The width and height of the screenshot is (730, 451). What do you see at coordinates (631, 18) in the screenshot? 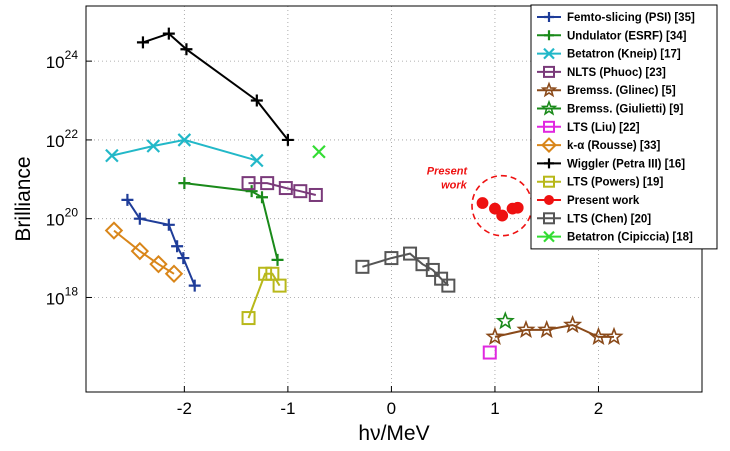
I see `legend-label: Femto-slicing (PSI) [35]` at bounding box center [631, 18].